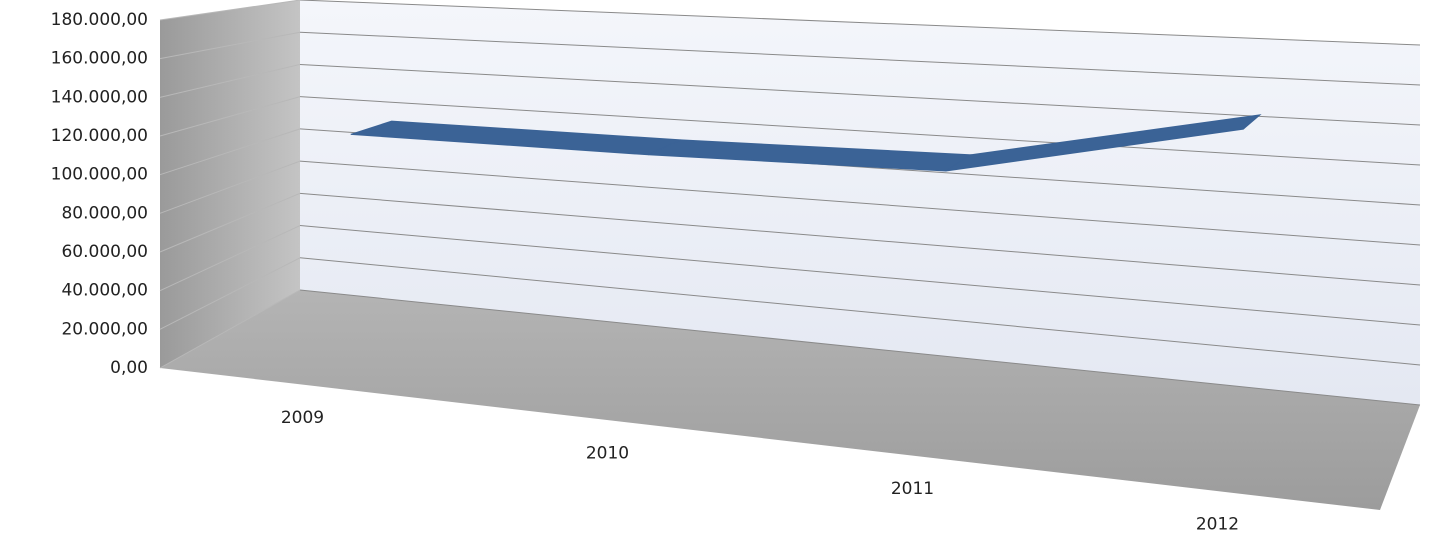 The height and width of the screenshot is (538, 1442). What do you see at coordinates (99, 175) in the screenshot?
I see `y-tick-label: 100.000,00` at bounding box center [99, 175].